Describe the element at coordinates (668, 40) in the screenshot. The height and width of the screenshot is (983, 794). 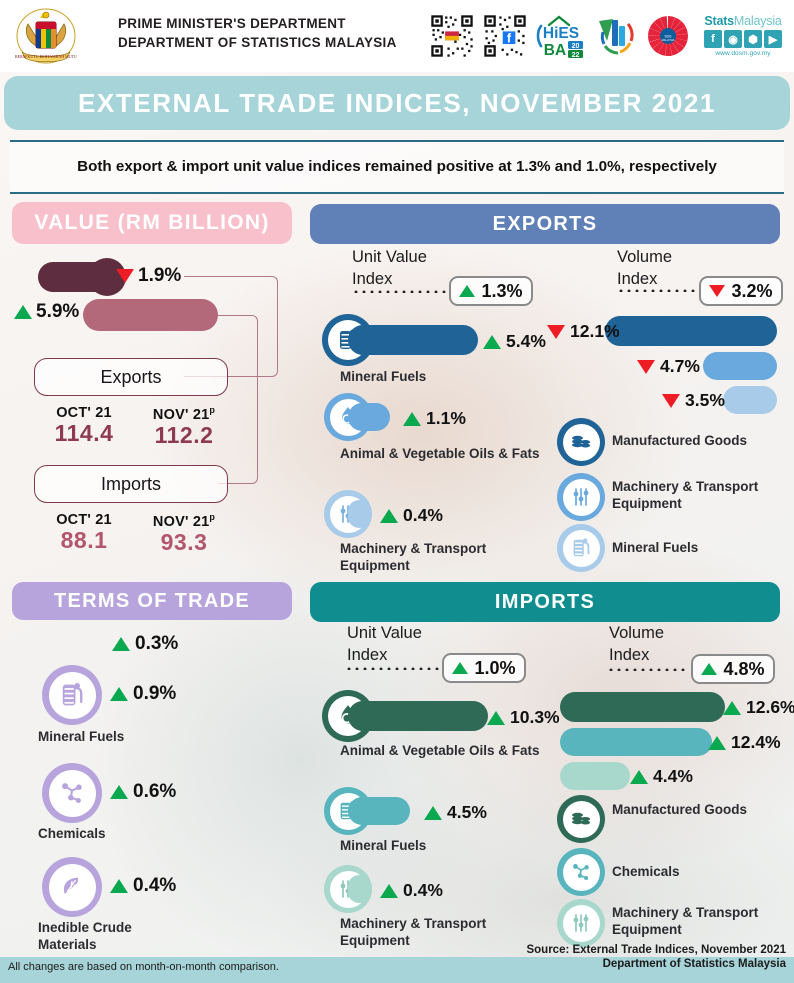
I see `svg-text: MALAYSIA` at that location.